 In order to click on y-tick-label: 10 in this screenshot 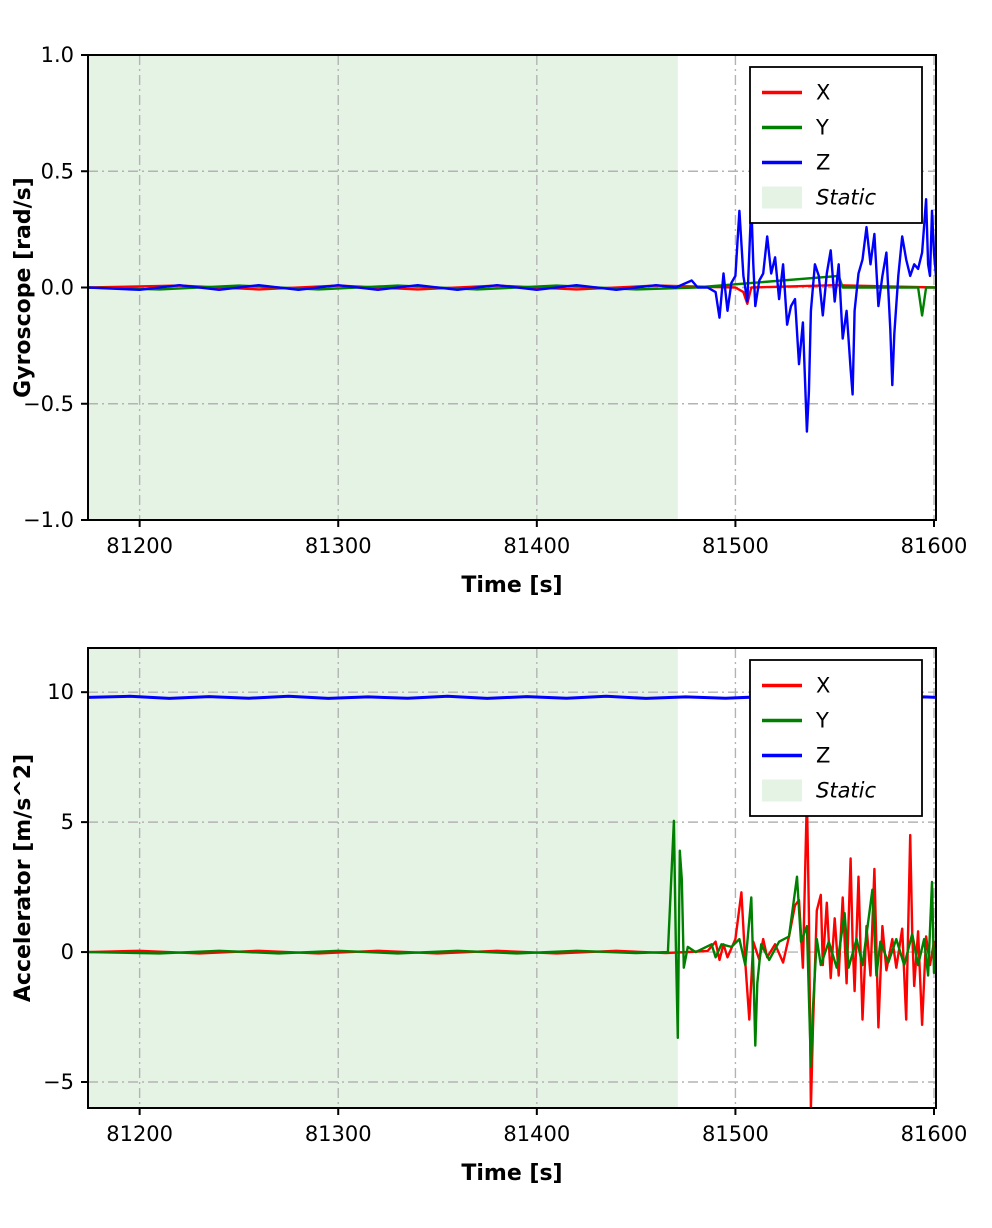, I will do `click(60, 692)`.